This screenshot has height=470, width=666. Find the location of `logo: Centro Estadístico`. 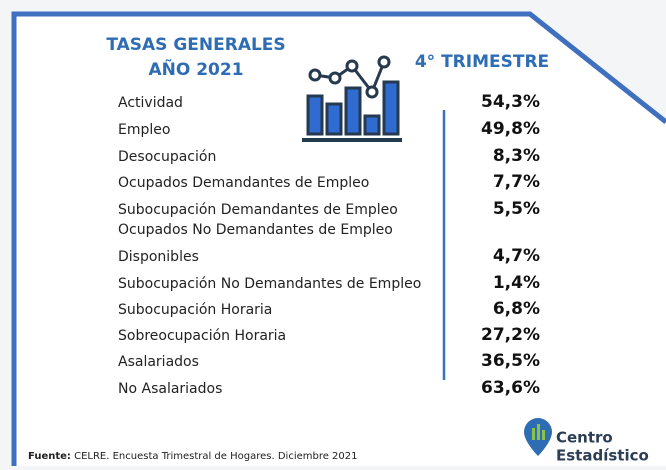

logo: Centro Estadístico is located at coordinates (586, 441).